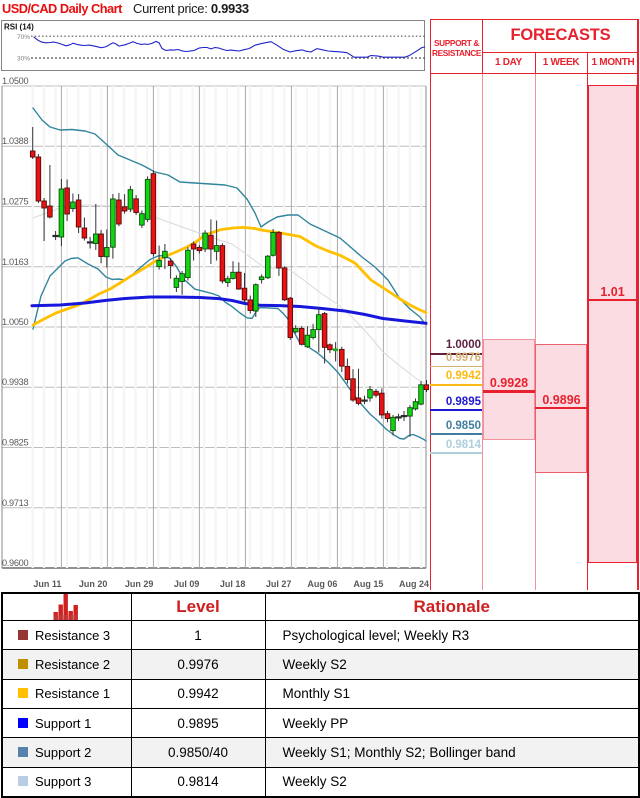 The image size is (640, 798). What do you see at coordinates (93, 584) in the screenshot?
I see `svg-text: Jun 20` at bounding box center [93, 584].